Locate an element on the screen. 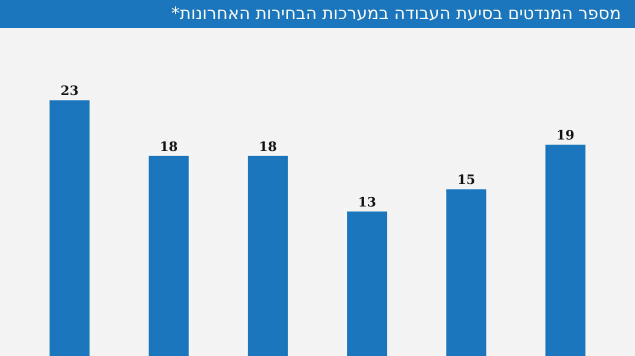 Image resolution: width=635 pixels, height=356 pixels. data-label: 19 is located at coordinates (565, 136).